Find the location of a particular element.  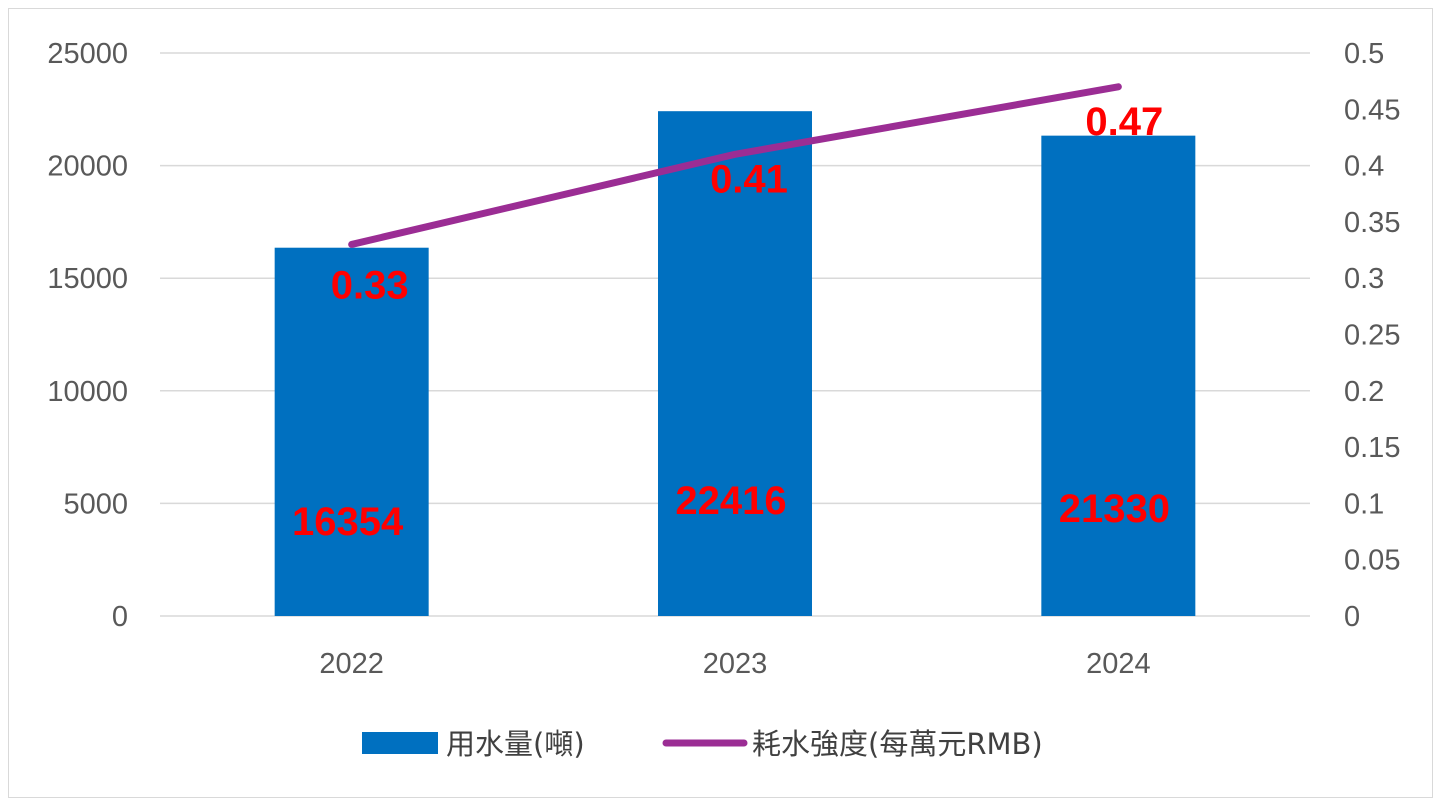

bar-2023 is located at coordinates (735, 363).